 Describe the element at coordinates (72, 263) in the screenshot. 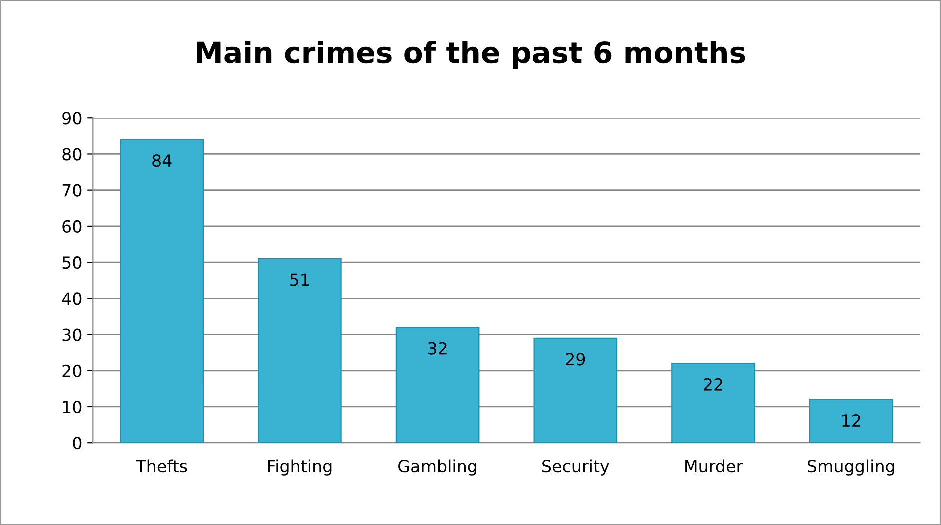

I see `y-tick-label: 50` at that location.